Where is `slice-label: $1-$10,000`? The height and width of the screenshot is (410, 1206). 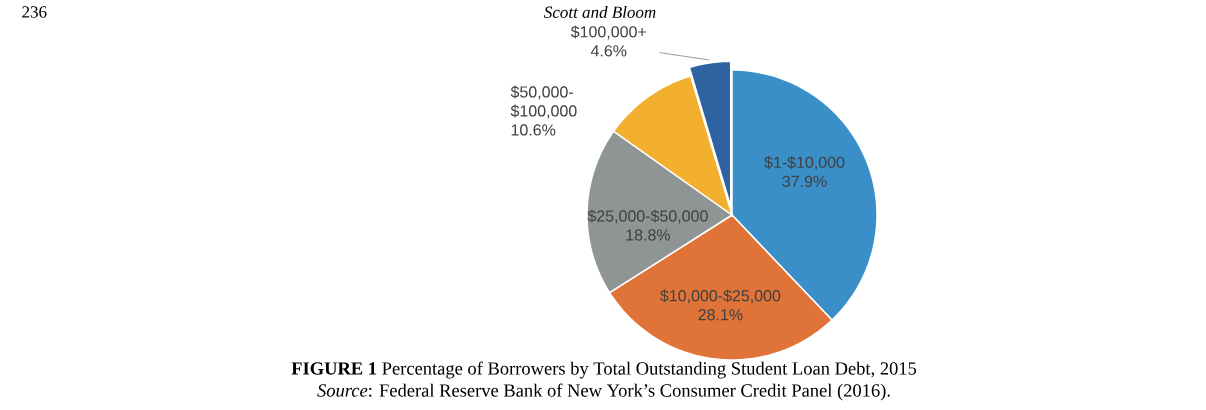
slice-label: $1-$10,000 is located at coordinates (804, 163).